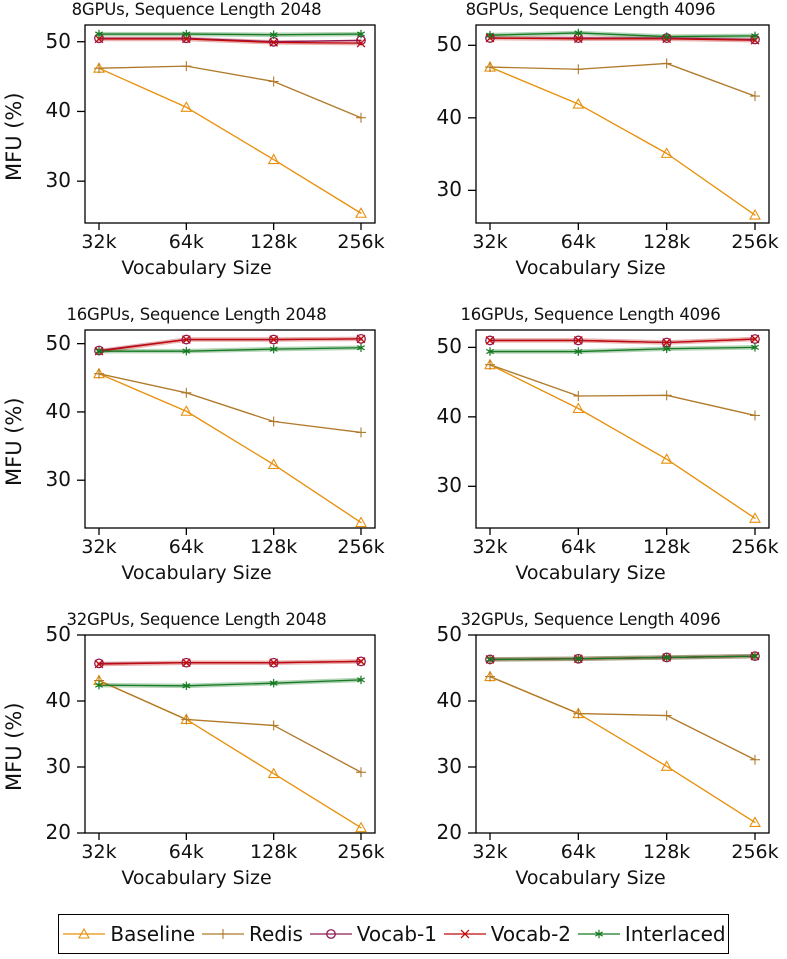  What do you see at coordinates (598, 934) in the screenshot?
I see `asterisk-marker-icon` at bounding box center [598, 934].